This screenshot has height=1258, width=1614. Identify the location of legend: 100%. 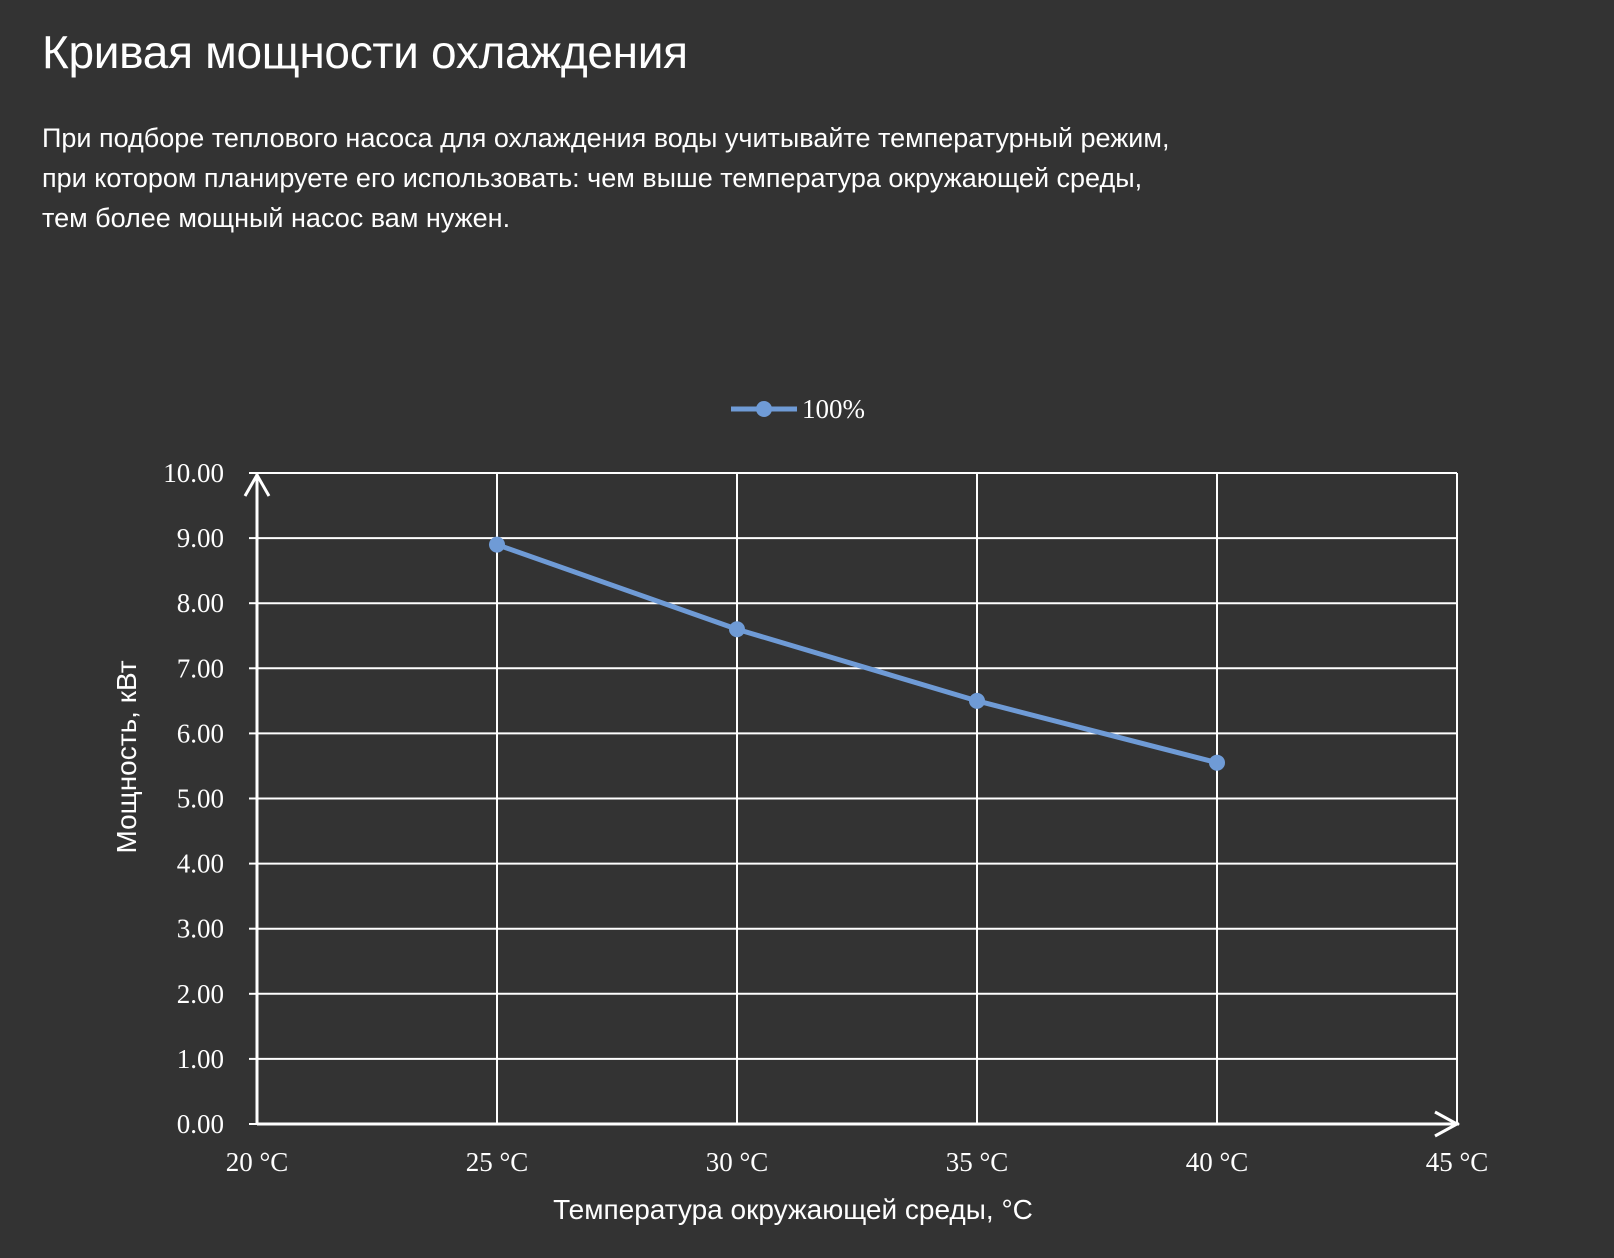
(798, 409).